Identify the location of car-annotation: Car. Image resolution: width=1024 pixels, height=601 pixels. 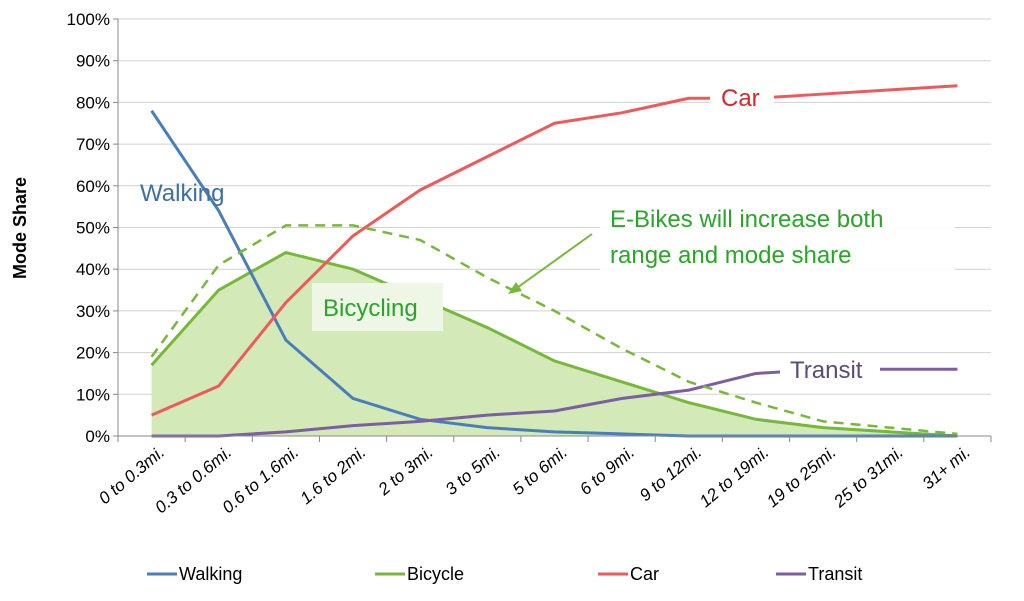
(740, 98).